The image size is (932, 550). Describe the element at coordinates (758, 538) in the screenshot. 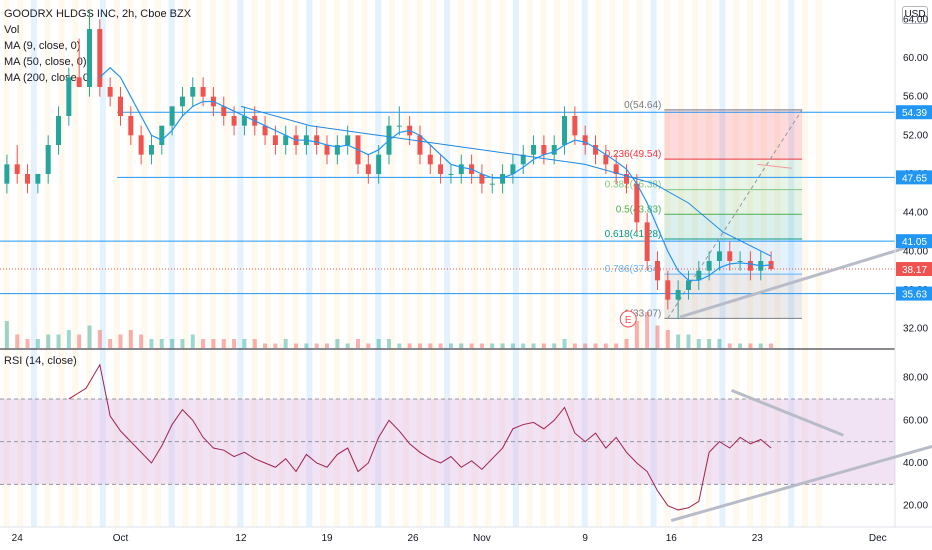

I see `time-tick-label: 23` at that location.